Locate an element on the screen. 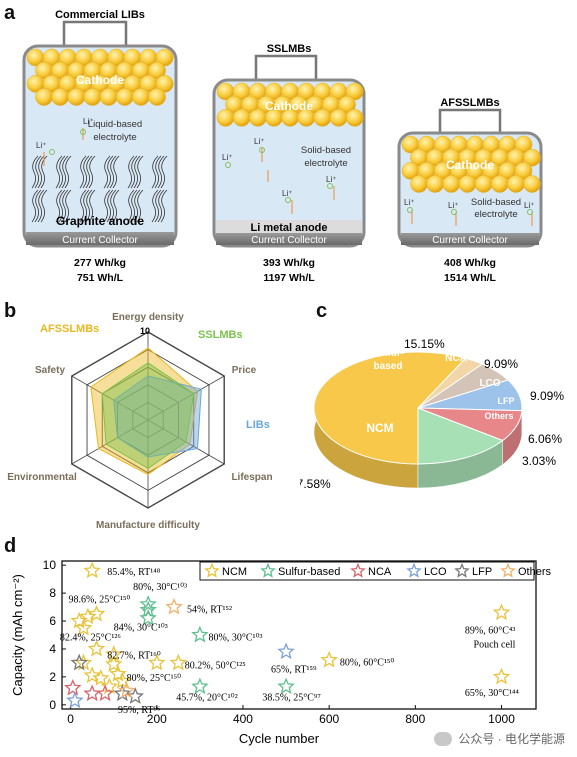  radar-series-afsslmbs is located at coordinates (144, 411).